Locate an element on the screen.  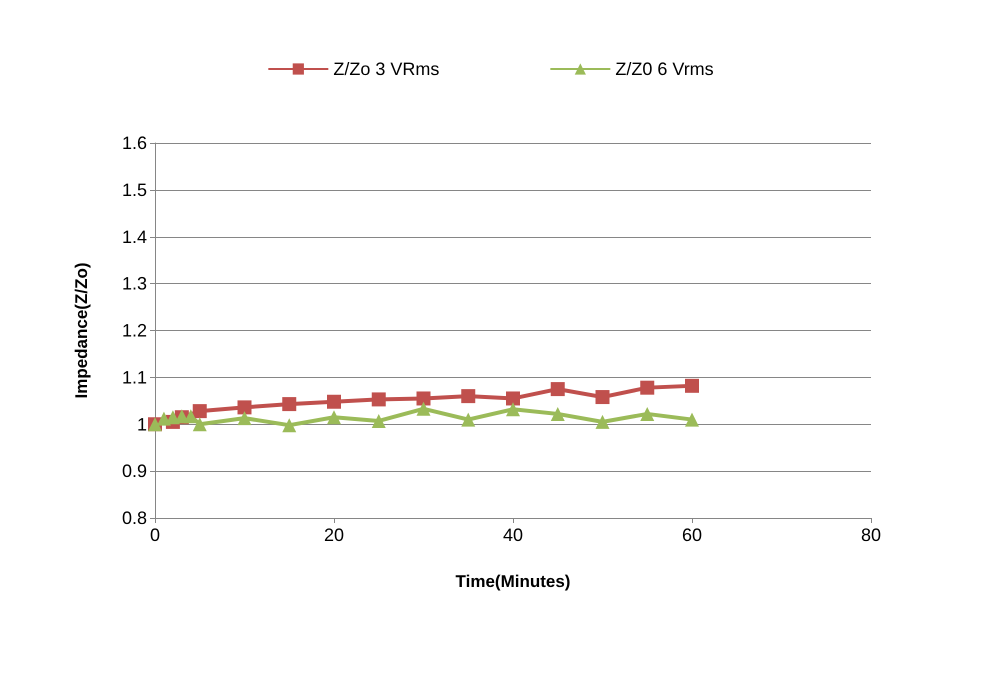
y-tick-label: 1 is located at coordinates (141, 424).